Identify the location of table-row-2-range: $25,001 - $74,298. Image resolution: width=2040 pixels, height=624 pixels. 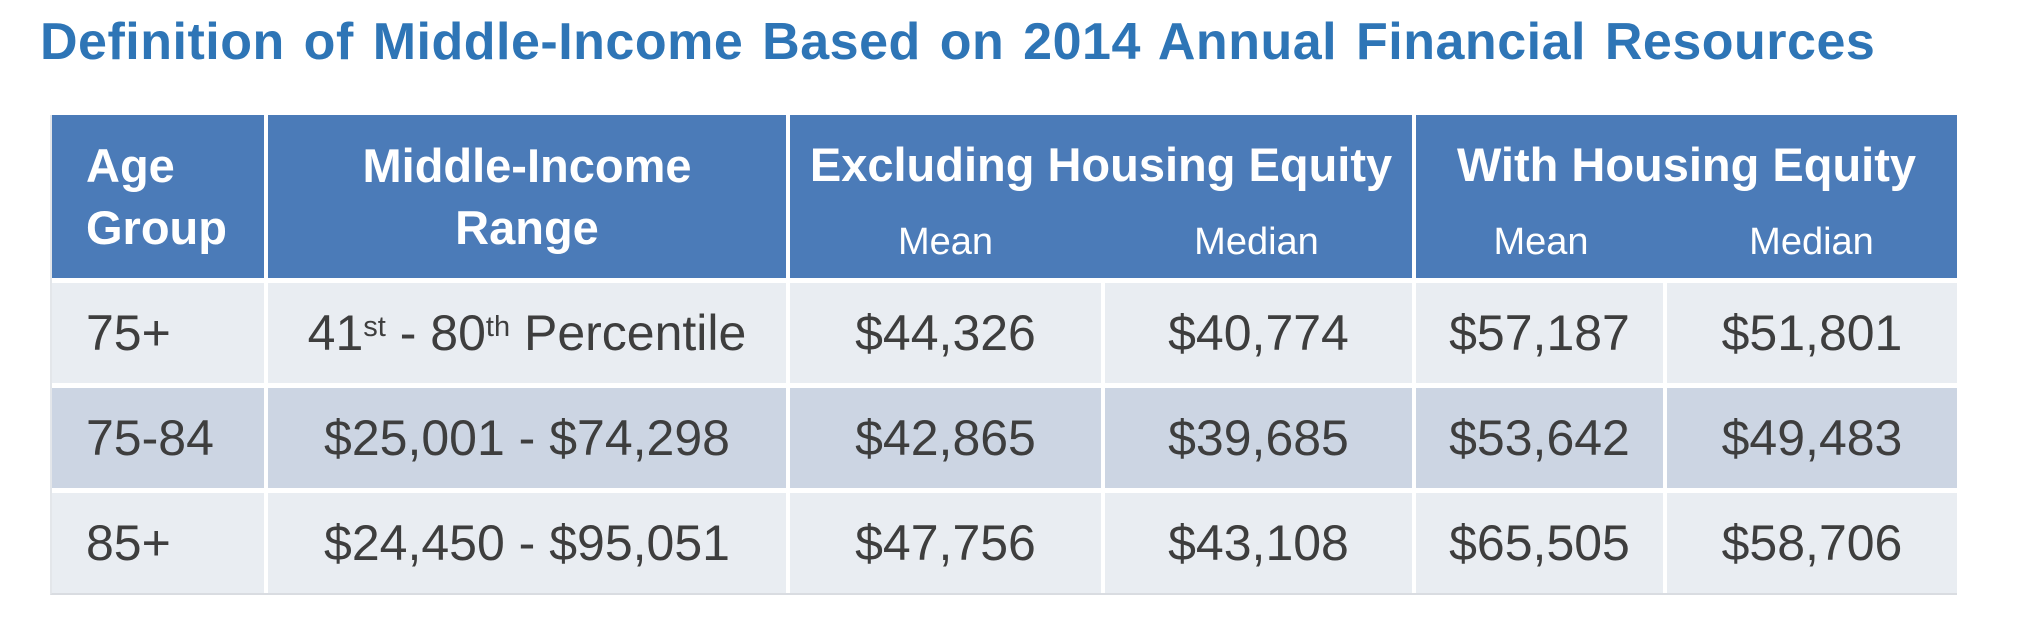
(527, 438).